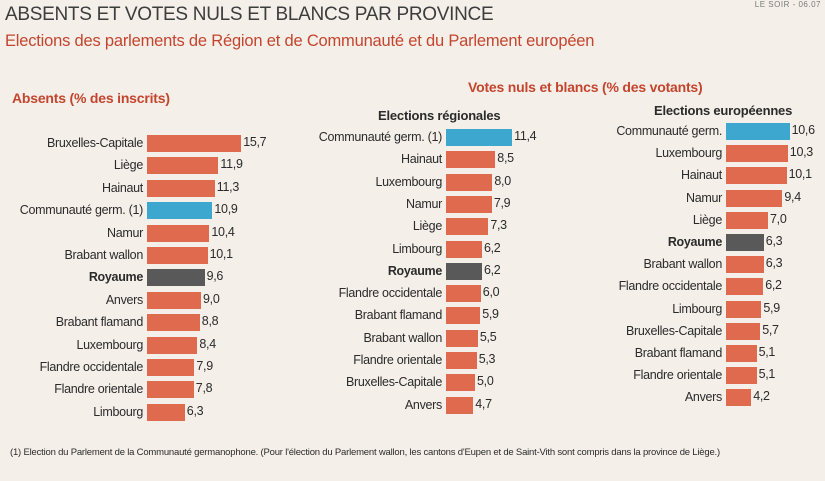 The width and height of the screenshot is (825, 481). What do you see at coordinates (689, 153) in the screenshot?
I see `category-label: Luxembourg` at bounding box center [689, 153].